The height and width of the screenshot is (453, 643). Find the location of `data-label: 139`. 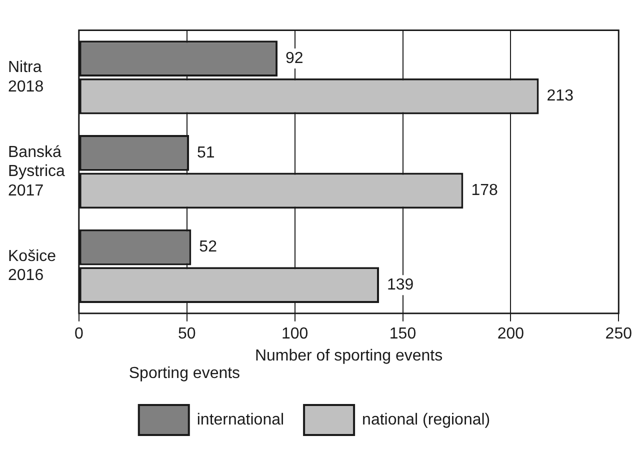

data-label: 139 is located at coordinates (400, 285).